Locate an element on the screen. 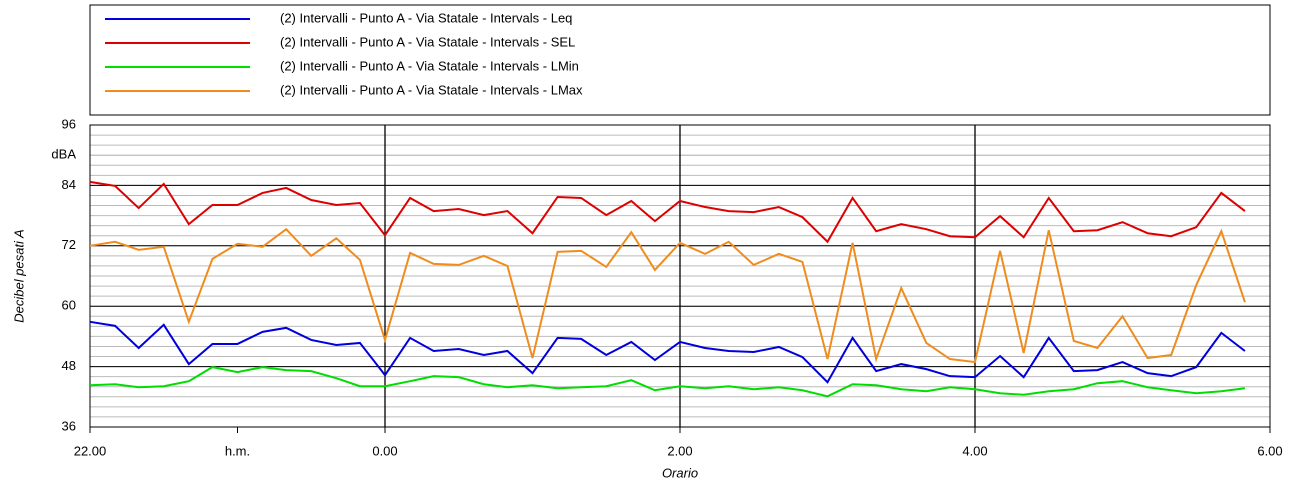 The width and height of the screenshot is (1296, 487). x-tick-label: 22.00 is located at coordinates (90, 450).